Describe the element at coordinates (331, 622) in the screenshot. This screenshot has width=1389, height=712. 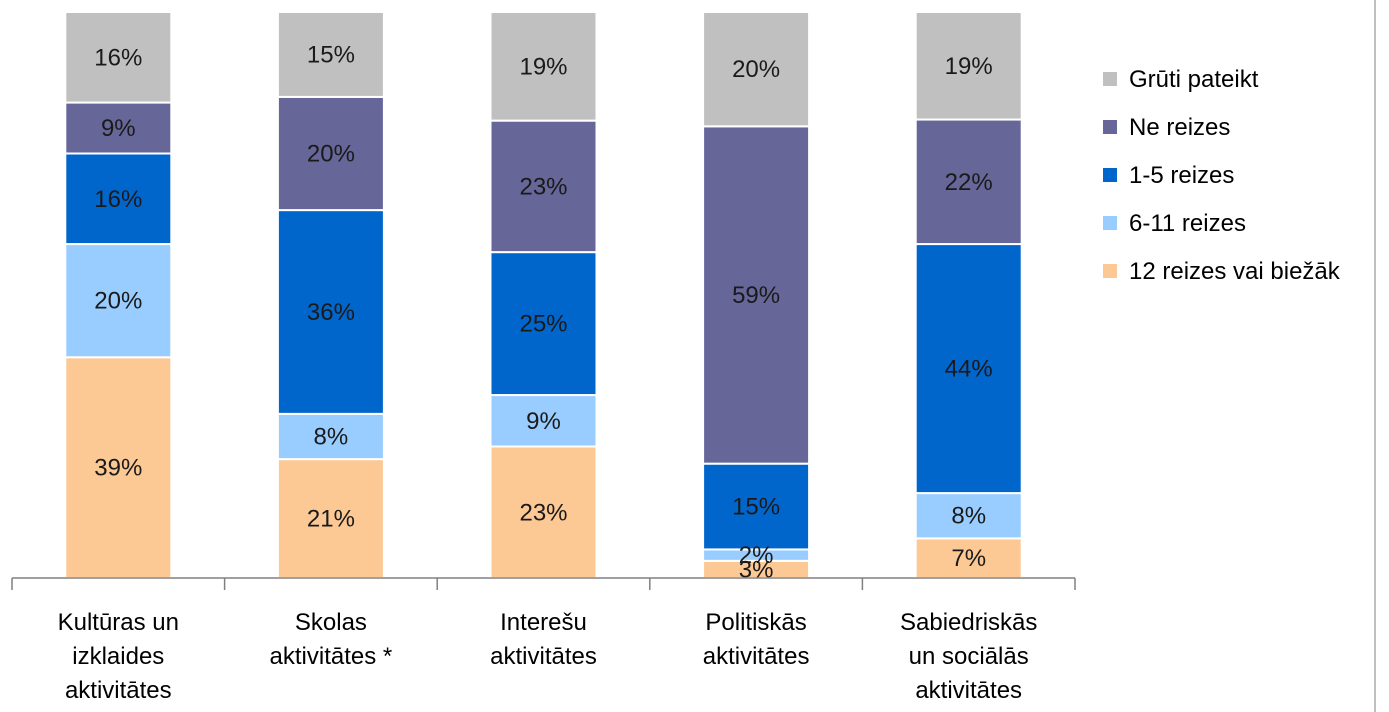
I see `category-label: Skolas` at that location.